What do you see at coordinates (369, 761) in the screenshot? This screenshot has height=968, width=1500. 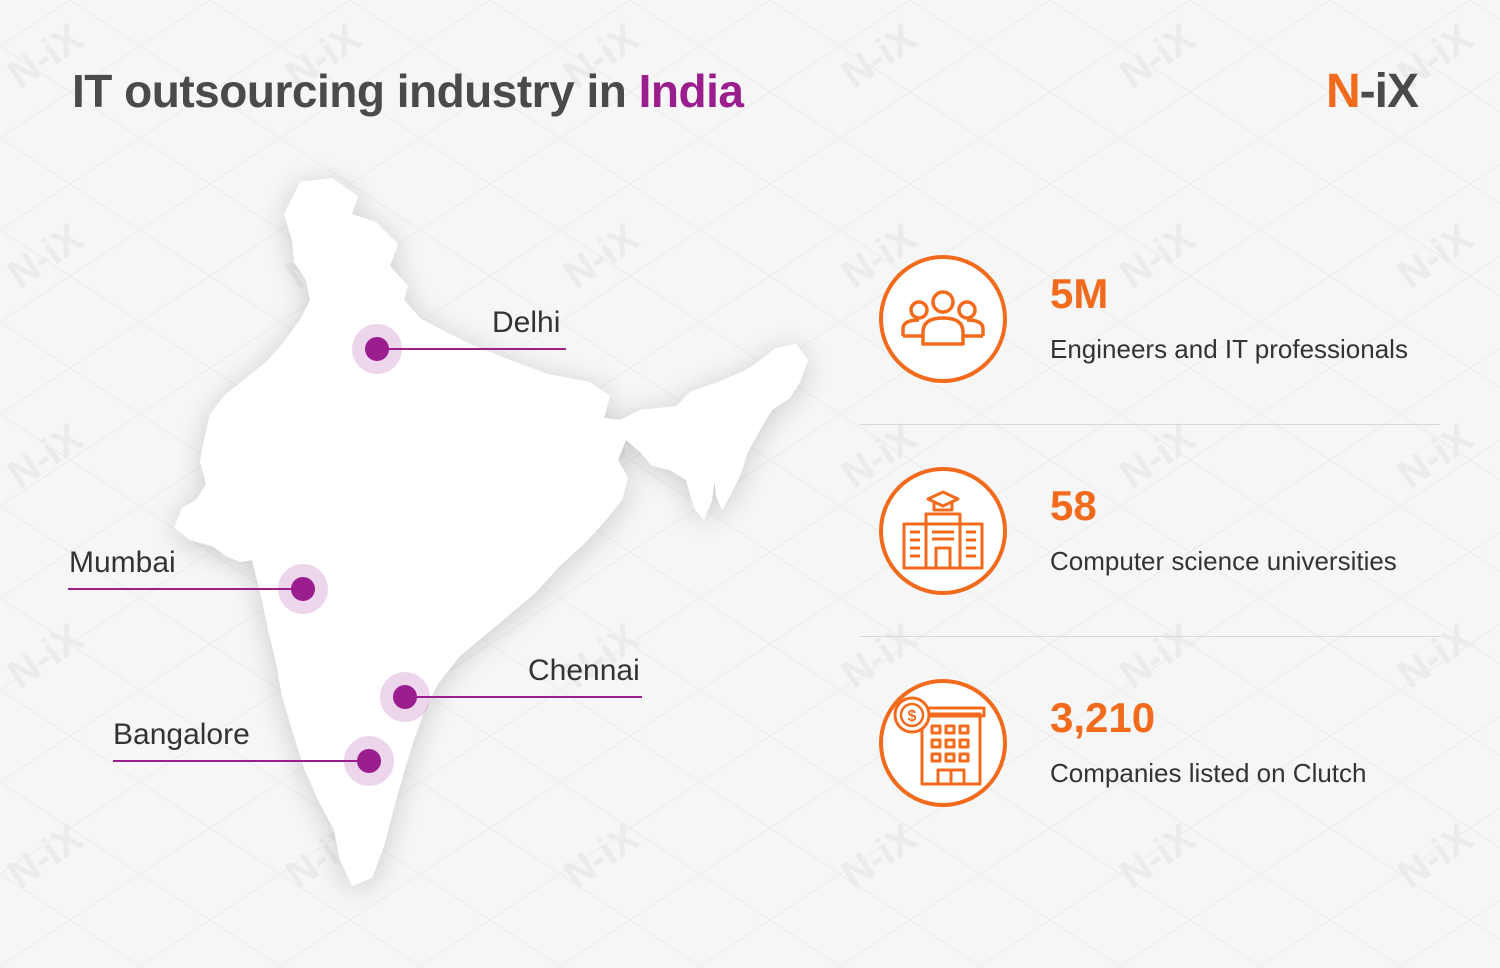 I see `marker-bangalore` at bounding box center [369, 761].